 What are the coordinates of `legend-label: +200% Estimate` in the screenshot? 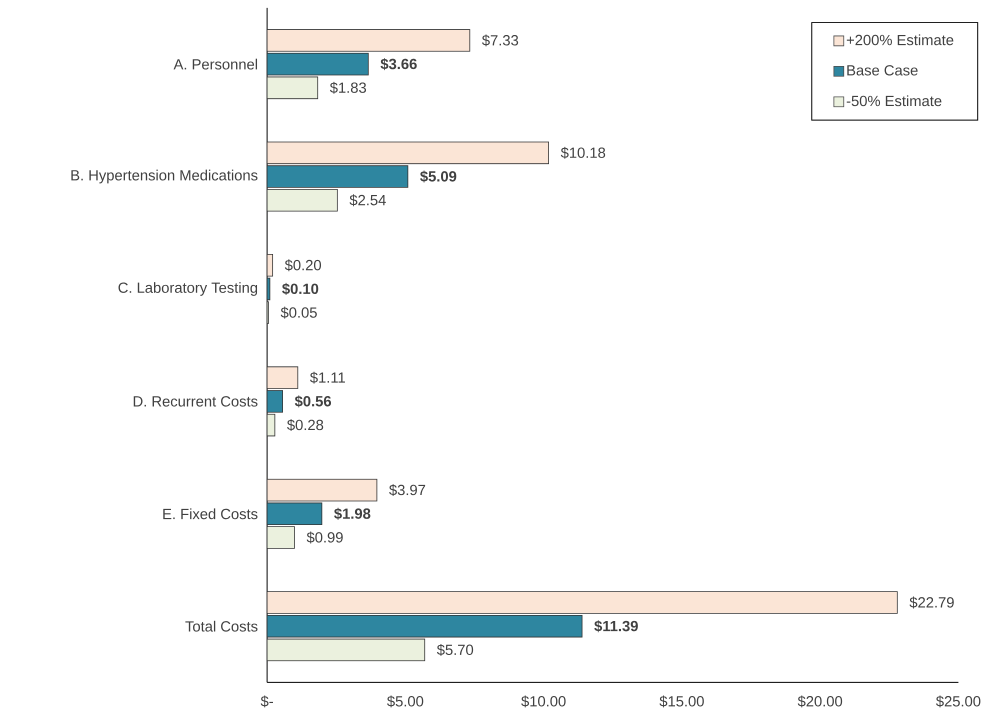 It's located at (900, 40).